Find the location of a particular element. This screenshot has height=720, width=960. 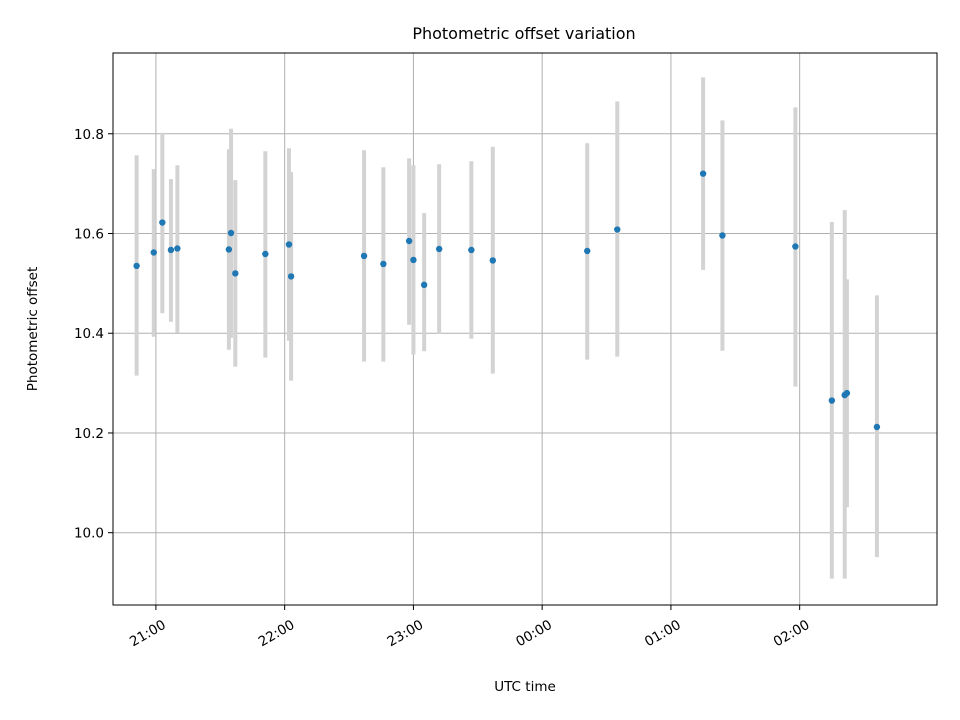

y-tick-label: 10.8 is located at coordinates (89, 135).